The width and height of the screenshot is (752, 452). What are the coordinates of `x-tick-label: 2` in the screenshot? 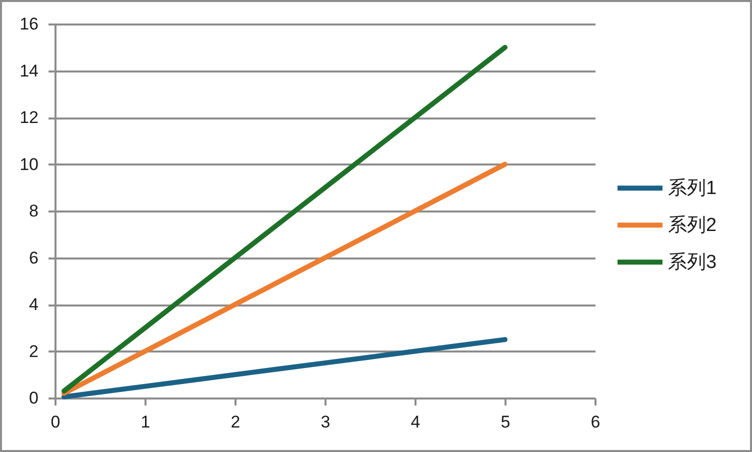 It's located at (235, 422).